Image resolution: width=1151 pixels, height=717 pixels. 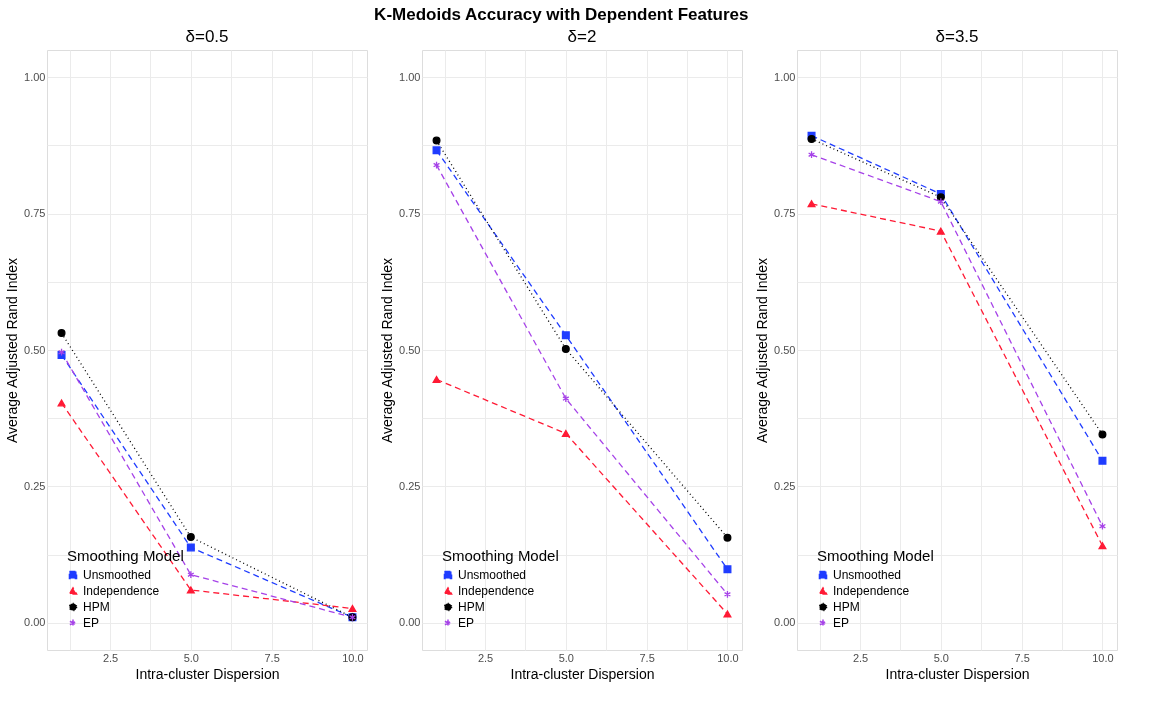 What do you see at coordinates (207, 36) in the screenshot?
I see `chart-title: δ=0.5` at bounding box center [207, 36].